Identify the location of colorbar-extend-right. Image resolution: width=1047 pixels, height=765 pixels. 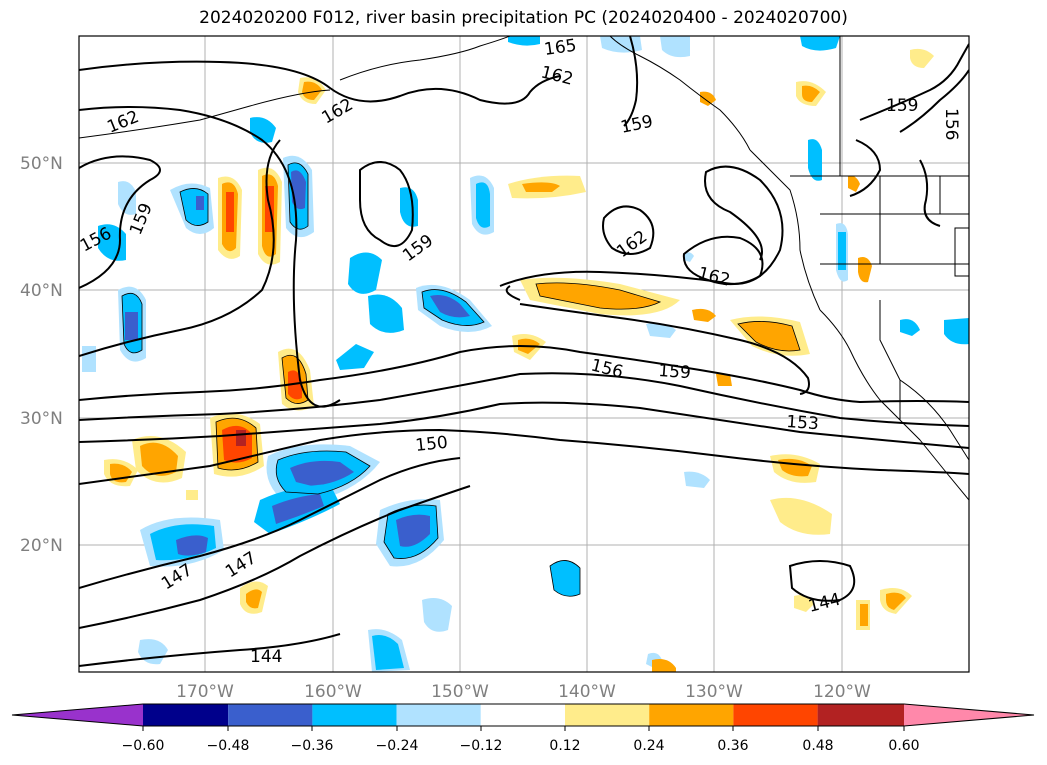
(969, 715).